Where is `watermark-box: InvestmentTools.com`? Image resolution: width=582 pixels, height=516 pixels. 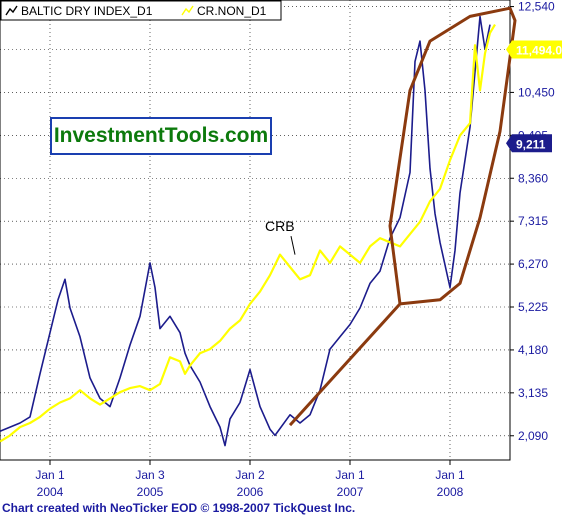 watermark-box: InvestmentTools.com is located at coordinates (161, 136).